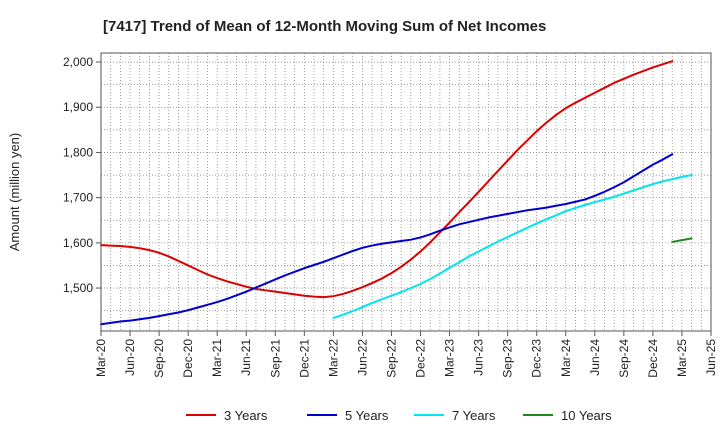 The image size is (720, 440). What do you see at coordinates (682, 240) in the screenshot?
I see `series-line-10-years` at bounding box center [682, 240].